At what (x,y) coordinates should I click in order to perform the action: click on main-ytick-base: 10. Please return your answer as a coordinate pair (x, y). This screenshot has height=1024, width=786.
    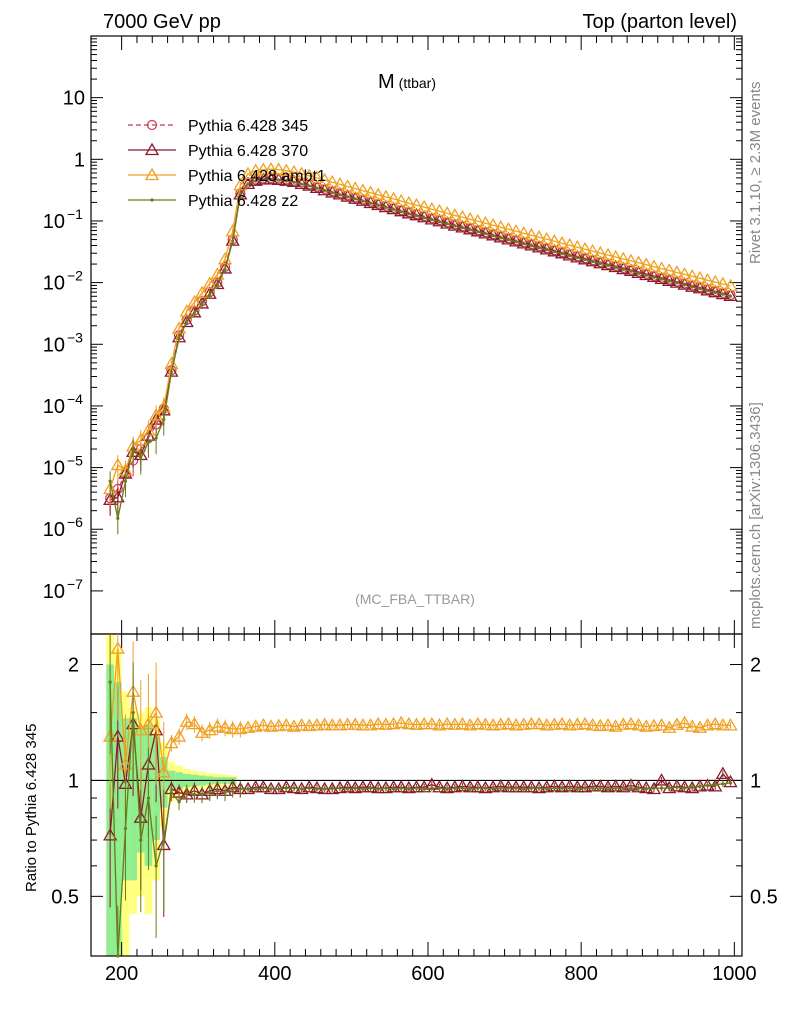
    Looking at the image, I should click on (54, 592).